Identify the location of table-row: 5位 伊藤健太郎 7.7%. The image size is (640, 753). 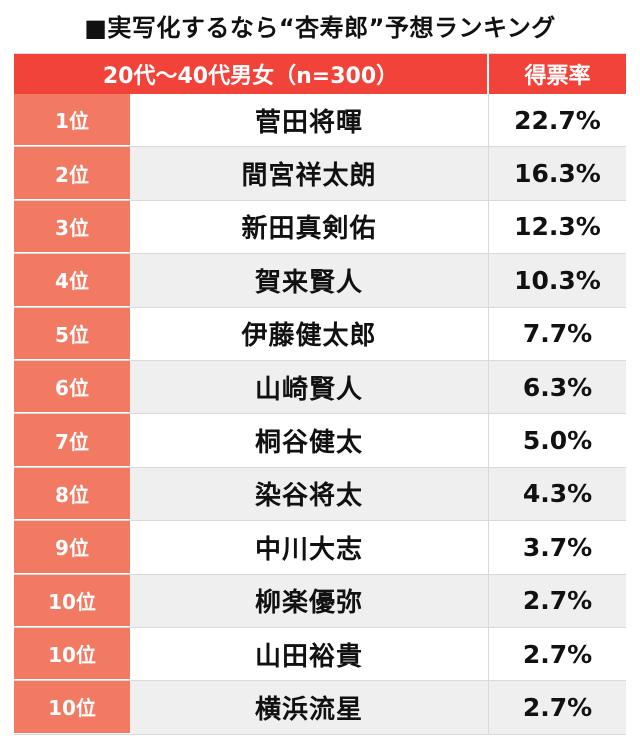
(320, 334).